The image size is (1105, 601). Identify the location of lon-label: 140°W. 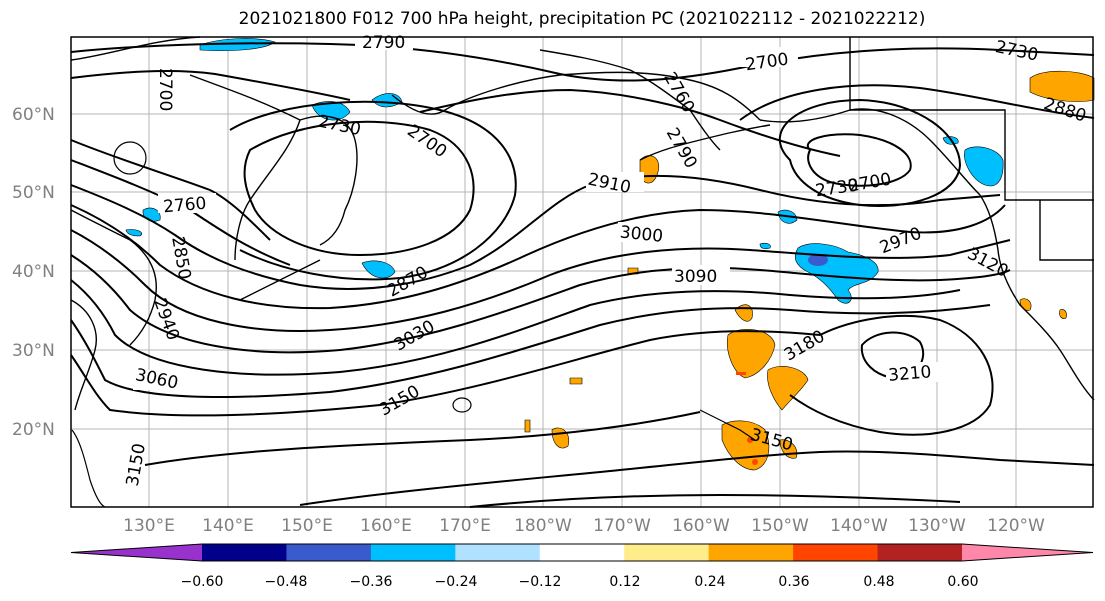
(859, 526).